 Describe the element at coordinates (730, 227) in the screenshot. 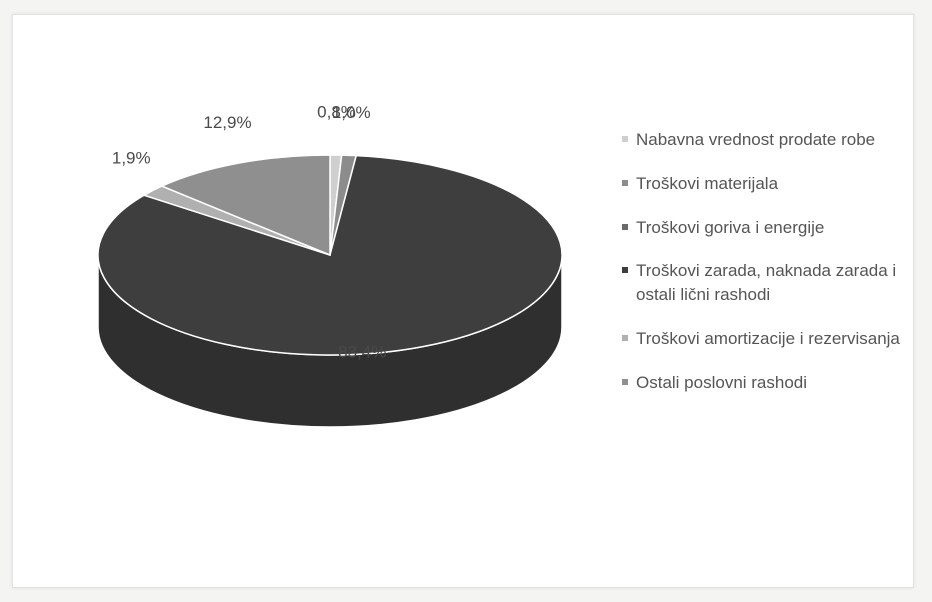

I see `legend-label: Troškovi goriva i energije` at that location.